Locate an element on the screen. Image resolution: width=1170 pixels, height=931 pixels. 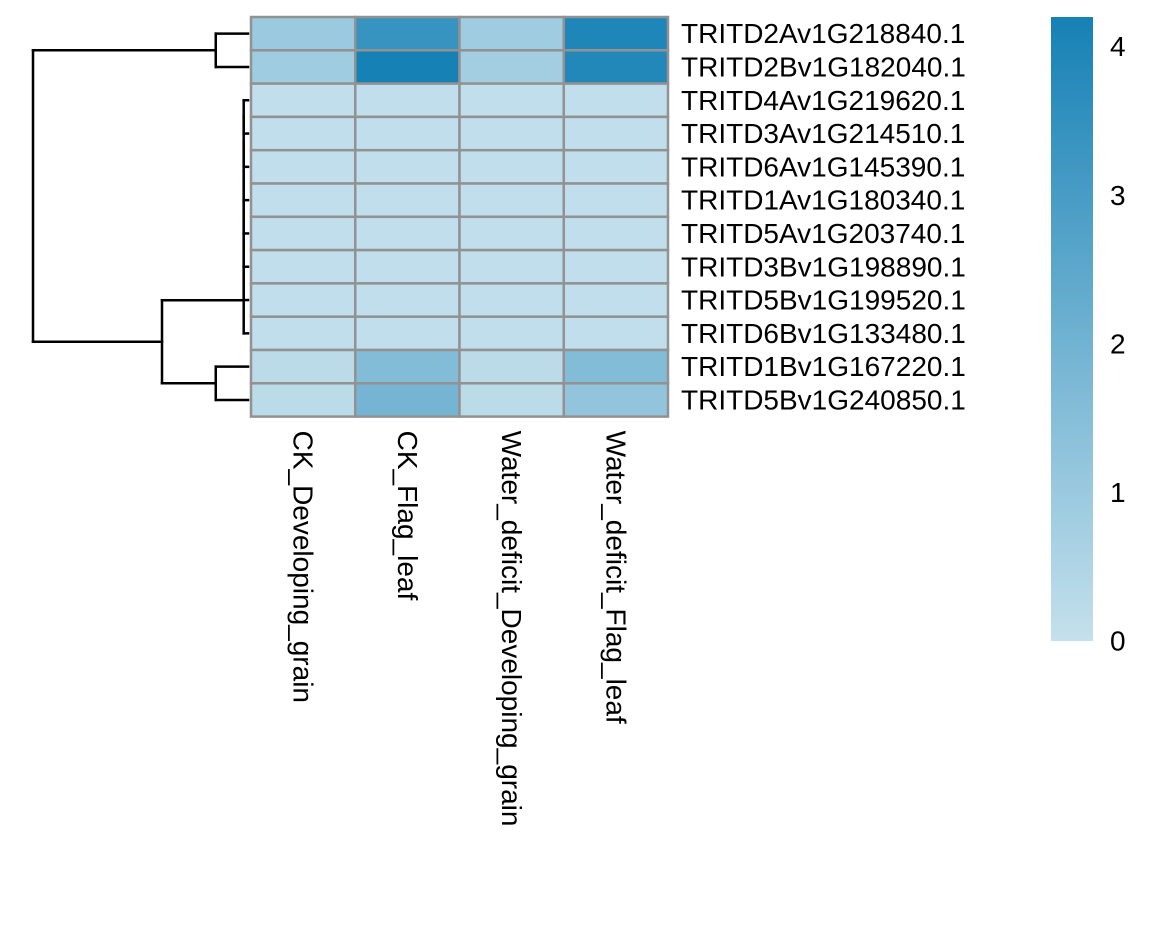
color-scale-tick-label: 1 is located at coordinates (1118, 492).